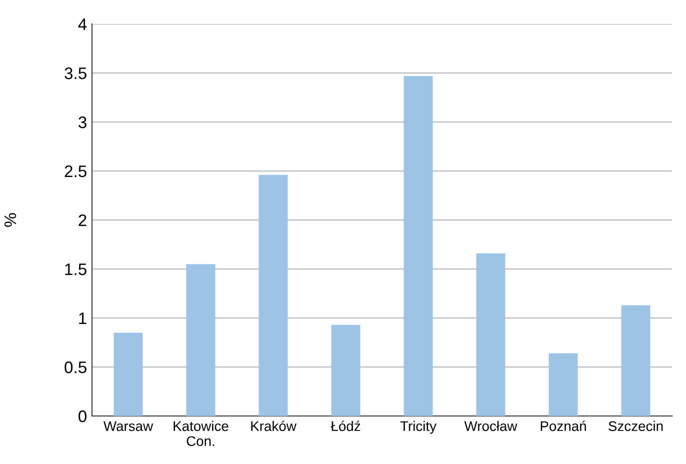 The image size is (686, 464). What do you see at coordinates (82, 220) in the screenshot?
I see `y-tick-label: 2` at bounding box center [82, 220].